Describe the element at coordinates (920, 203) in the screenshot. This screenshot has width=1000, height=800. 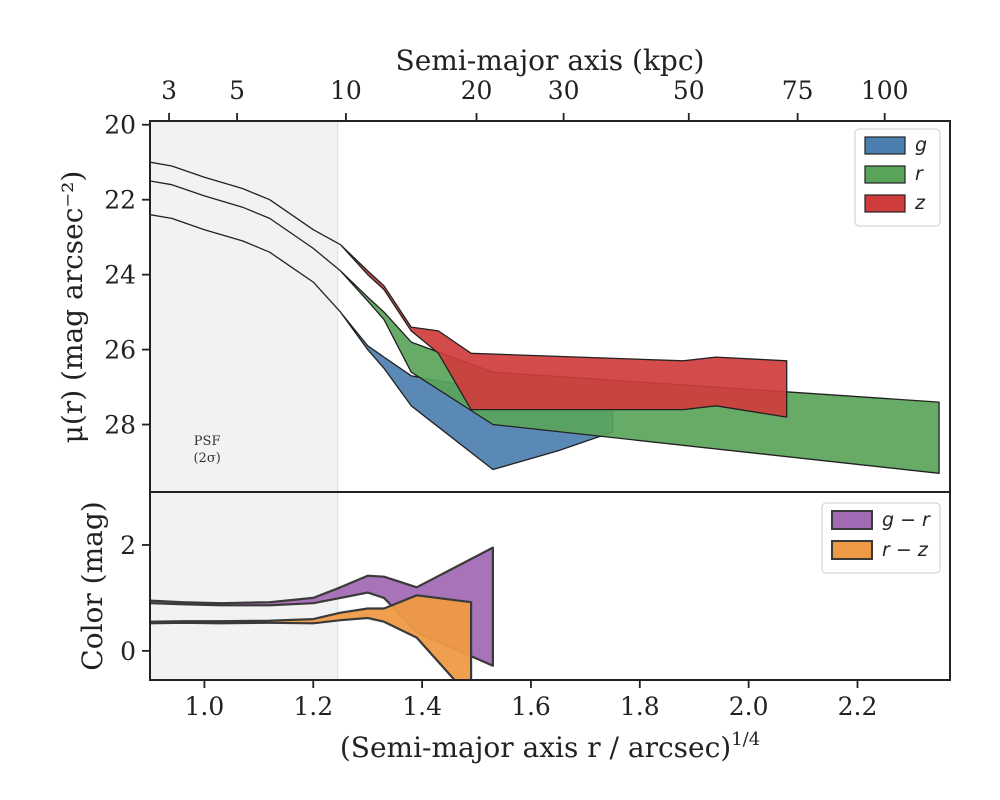
I see `legend-label-z: z` at that location.